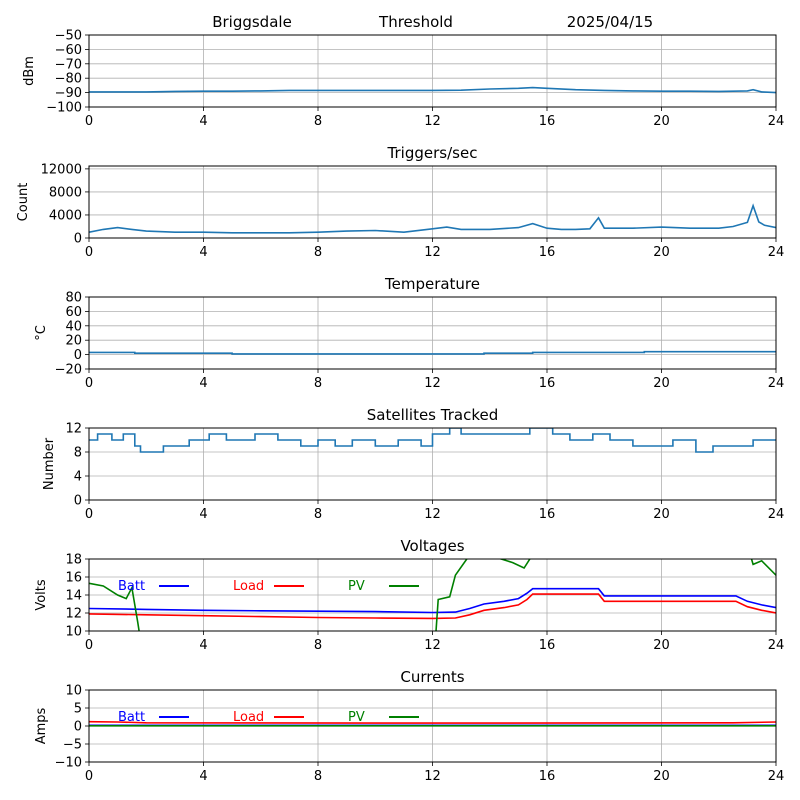  Describe the element at coordinates (68, 370) in the screenshot. I see `y-tick-label: −20` at that location.